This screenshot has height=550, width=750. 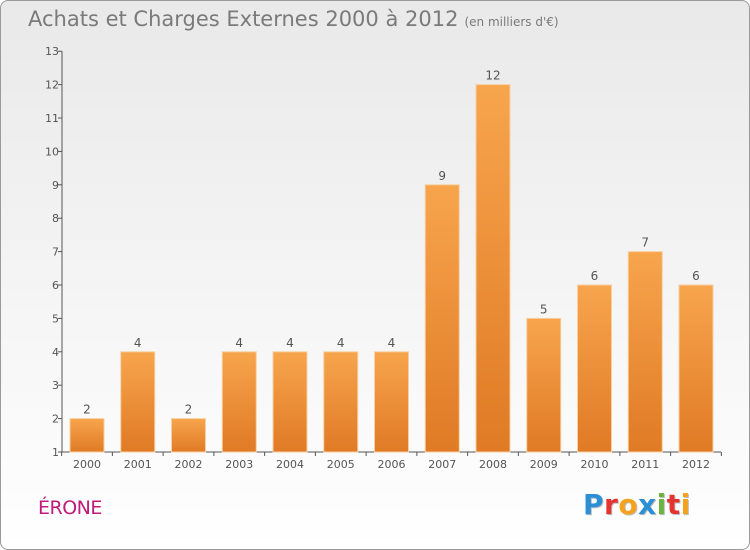 I want to click on x-tick-label: 2003, so click(x=239, y=464).